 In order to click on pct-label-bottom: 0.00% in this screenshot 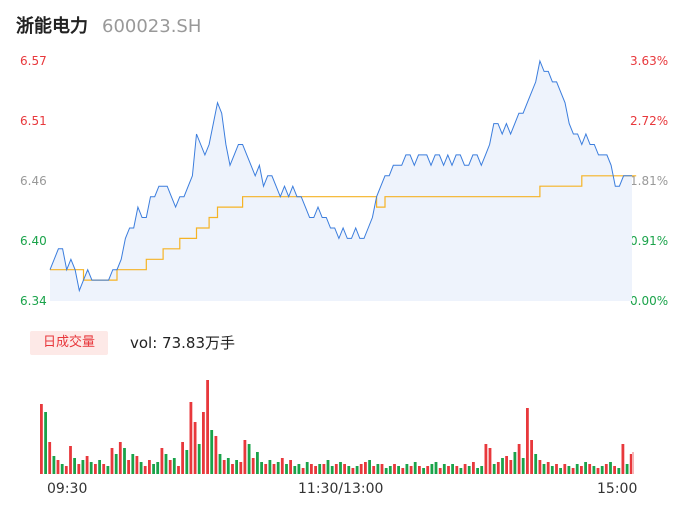, I will do `click(649, 301)`.